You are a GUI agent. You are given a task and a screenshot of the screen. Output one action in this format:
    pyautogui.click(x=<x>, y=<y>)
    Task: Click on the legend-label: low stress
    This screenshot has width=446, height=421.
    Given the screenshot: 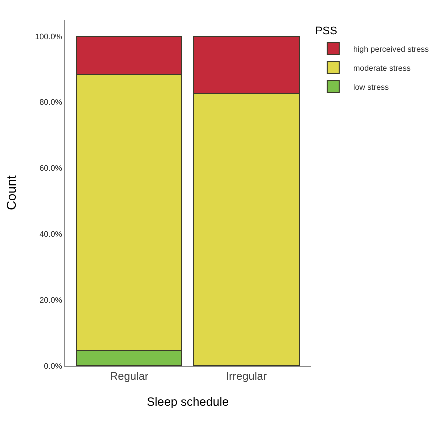 What is the action you would take?
    pyautogui.click(x=371, y=87)
    